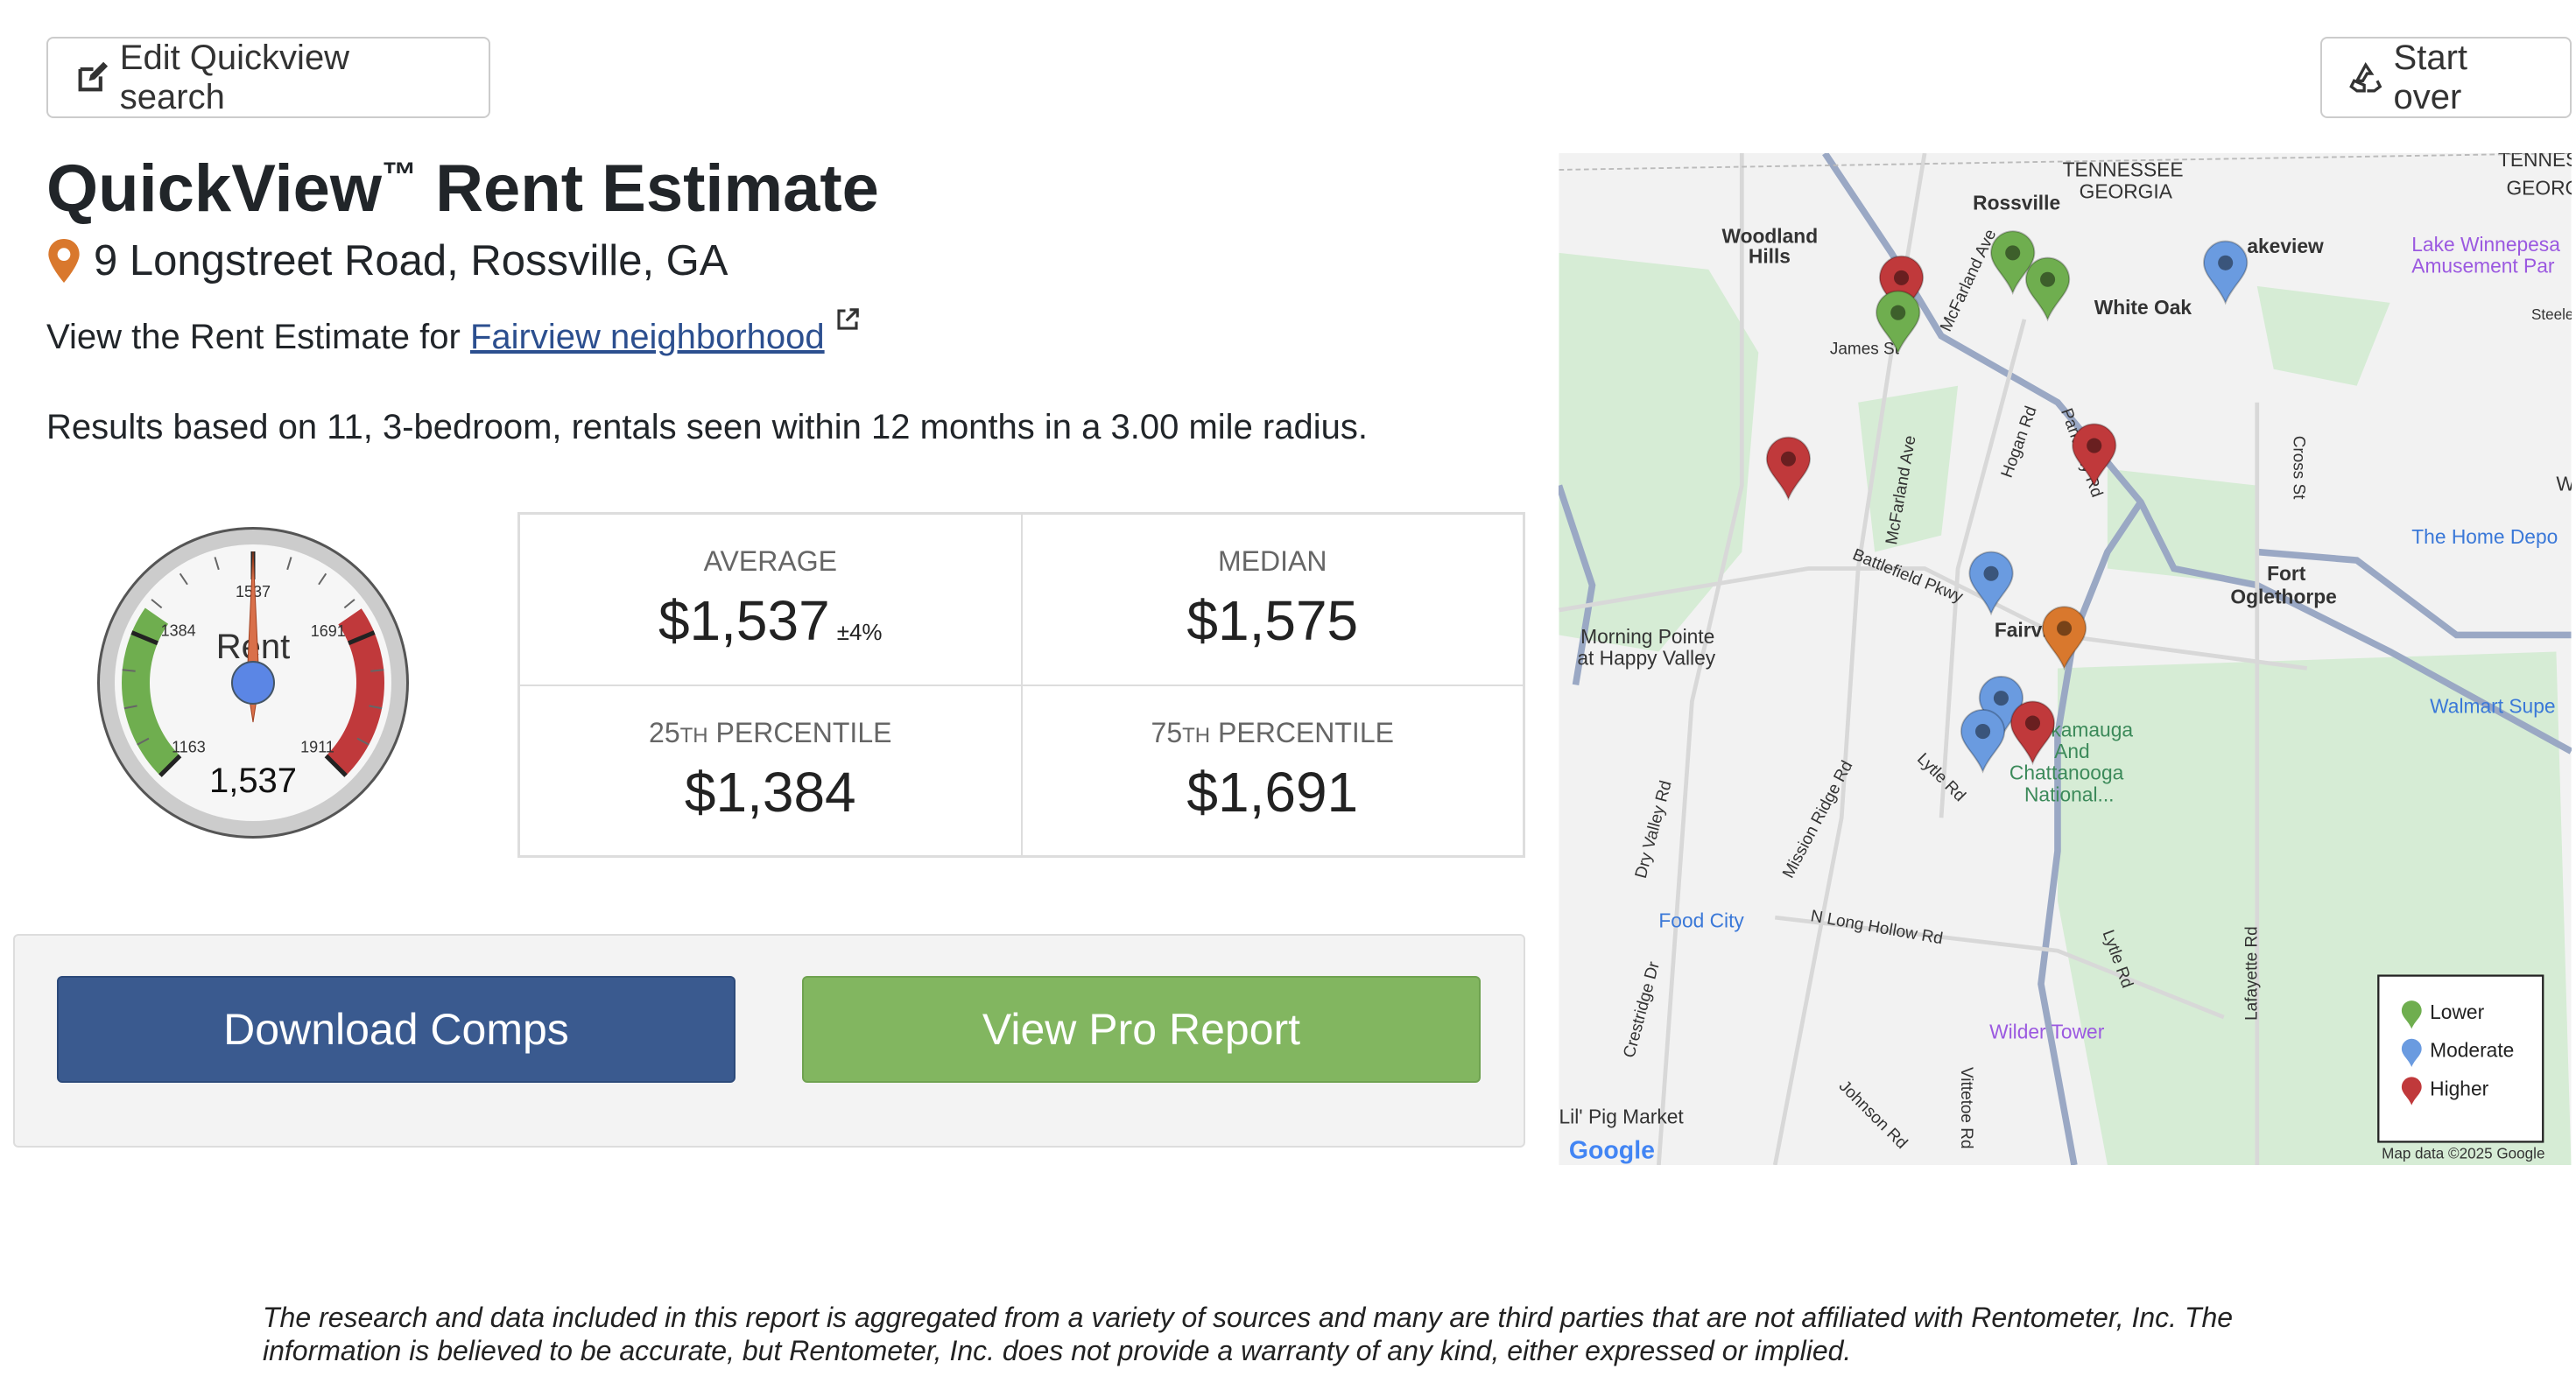 The image size is (2576, 1390). What do you see at coordinates (2472, 1050) in the screenshot?
I see `legend-label: Moderate` at bounding box center [2472, 1050].